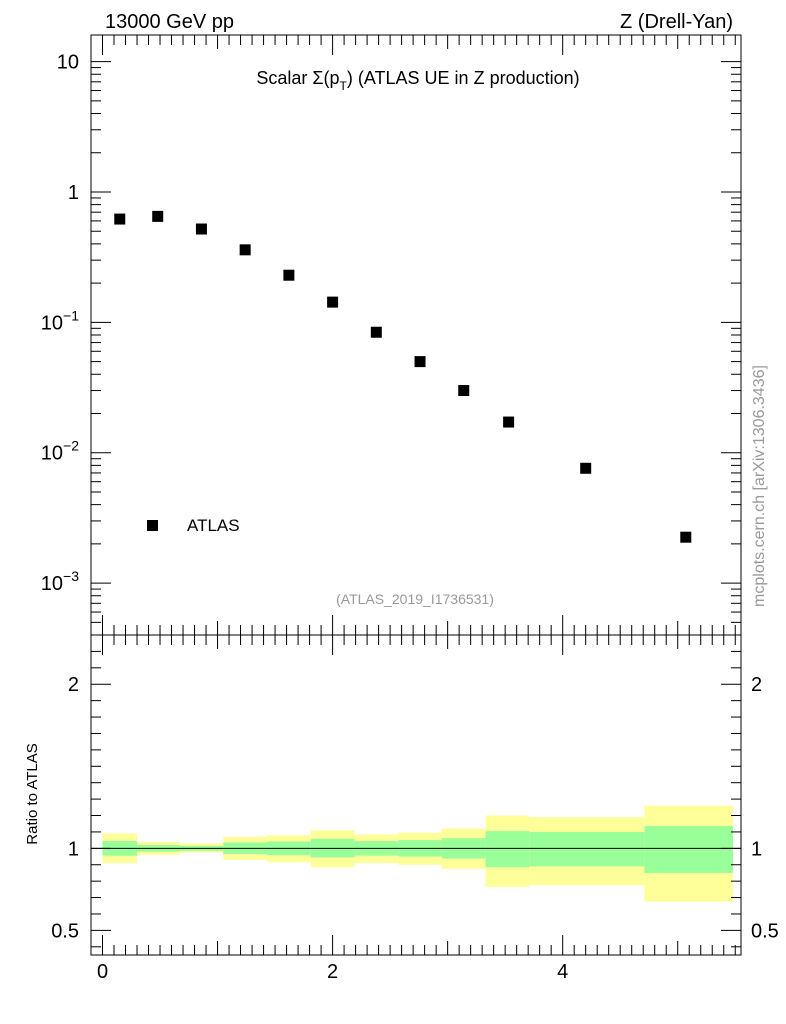 This screenshot has height=1024, width=786. What do you see at coordinates (297, 78) in the screenshot?
I see `main-title-prefix: Scalar Σ(p` at bounding box center [297, 78].